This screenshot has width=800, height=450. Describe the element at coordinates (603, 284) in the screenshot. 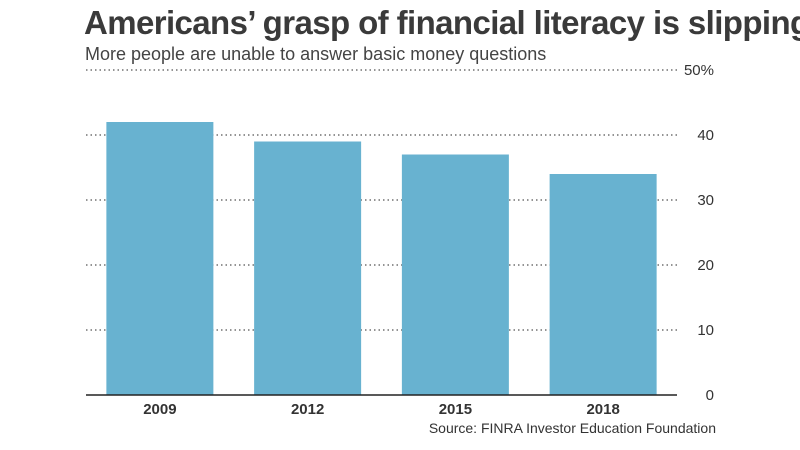

I see `bar-2018` at that location.